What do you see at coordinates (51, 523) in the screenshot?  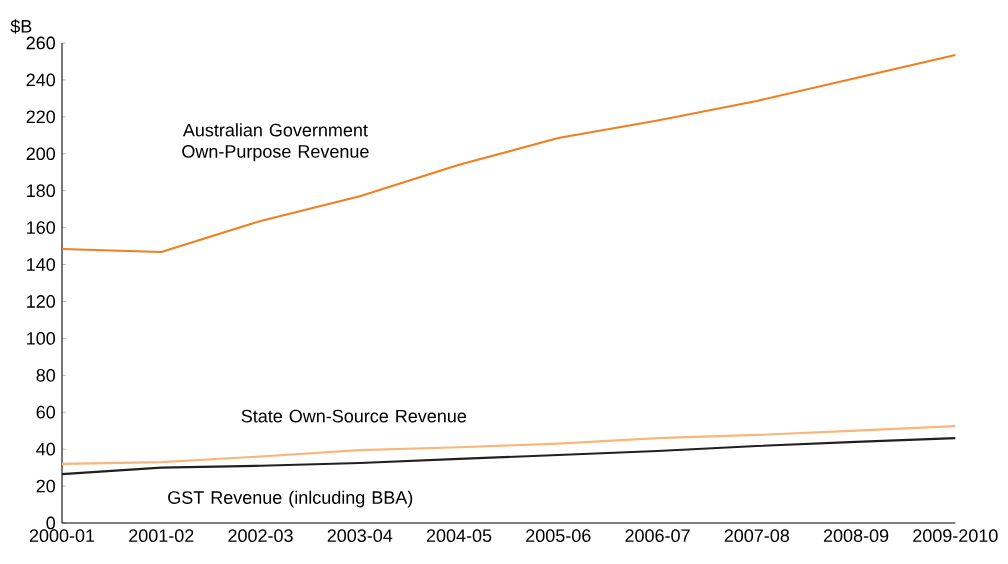 I see `y-tick-label: 0` at bounding box center [51, 523].